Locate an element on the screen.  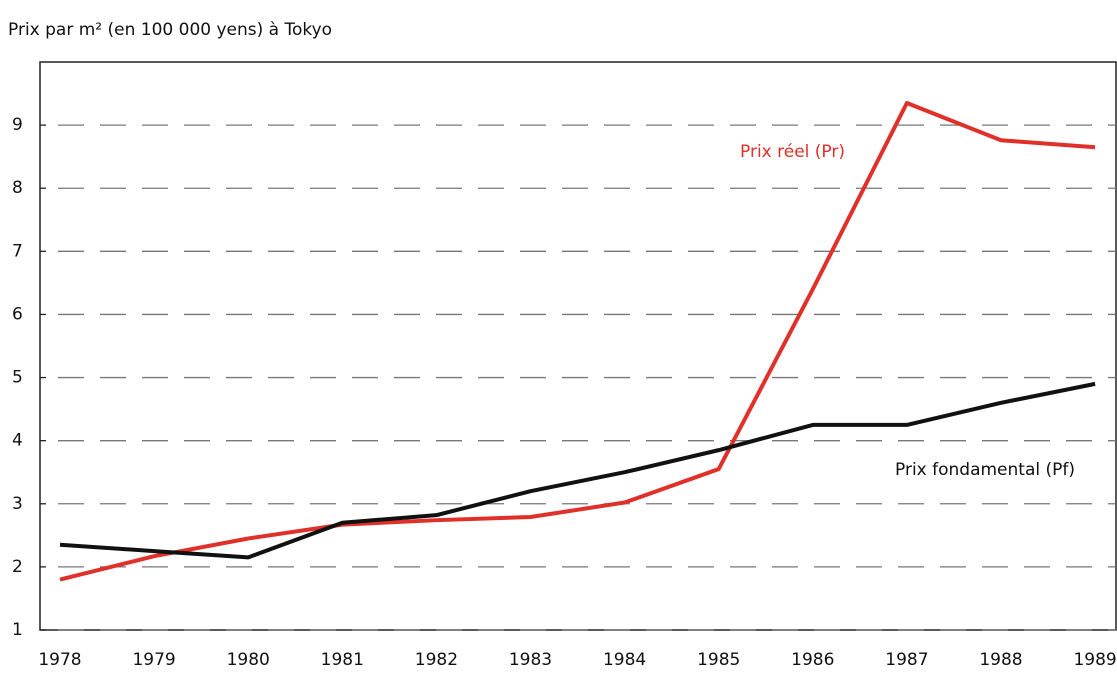
x-tick-label: 1989 is located at coordinates (1094, 660).